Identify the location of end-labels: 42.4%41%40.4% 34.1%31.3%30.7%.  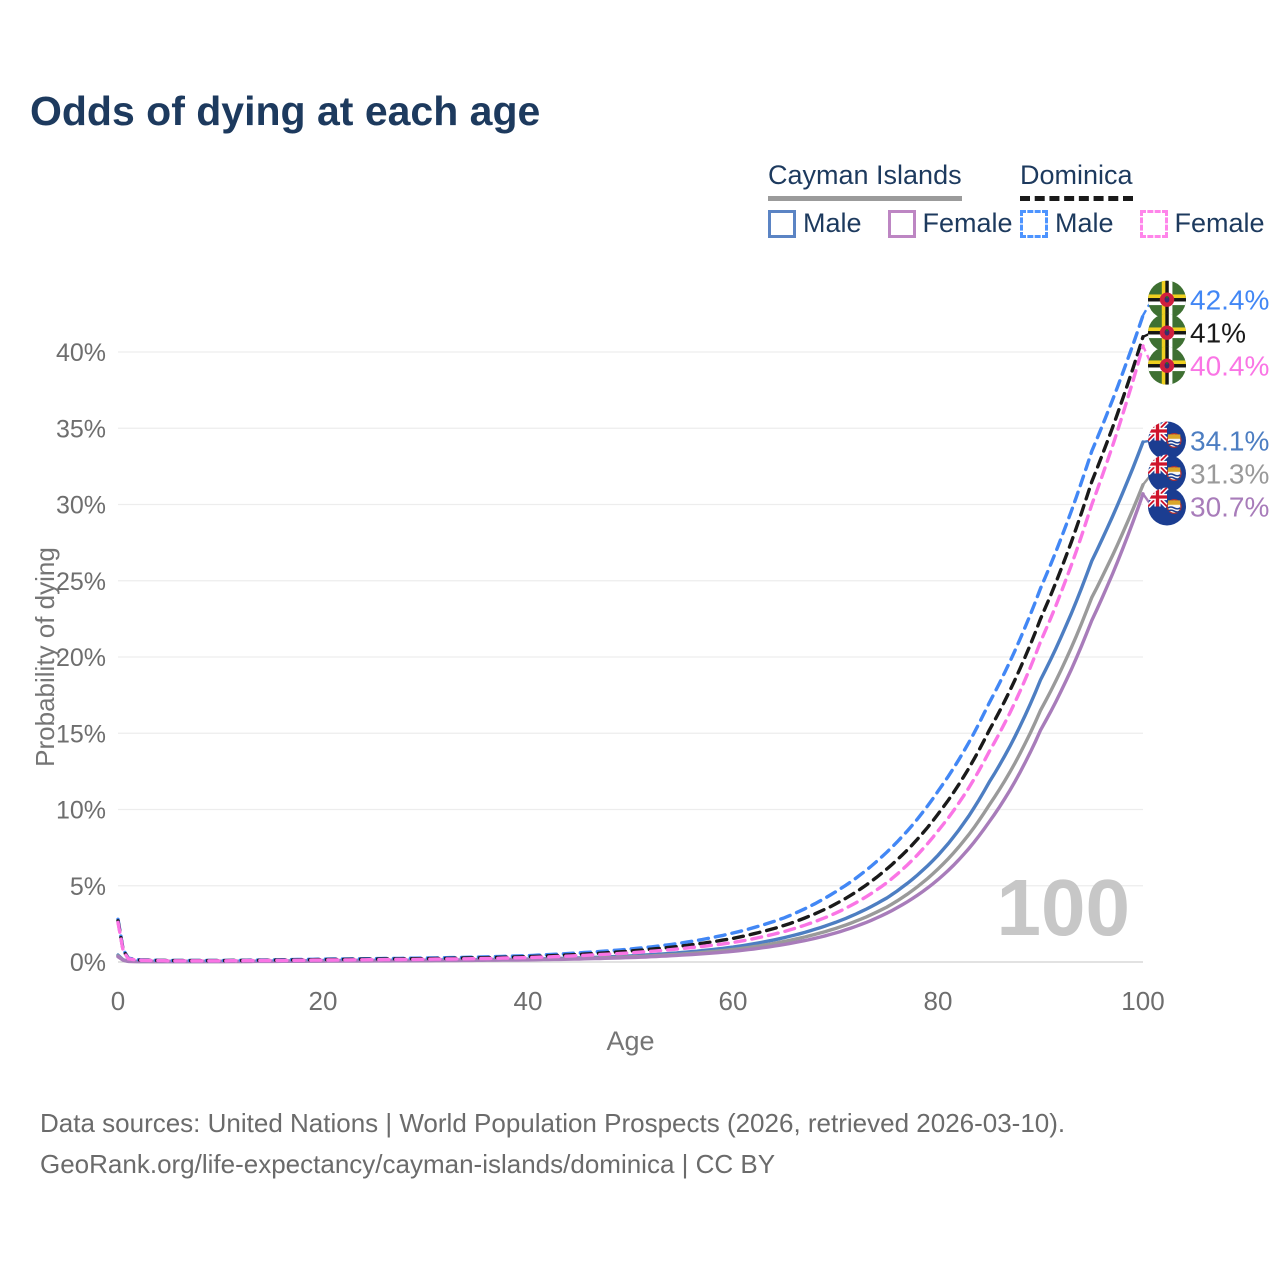
(1205, 403).